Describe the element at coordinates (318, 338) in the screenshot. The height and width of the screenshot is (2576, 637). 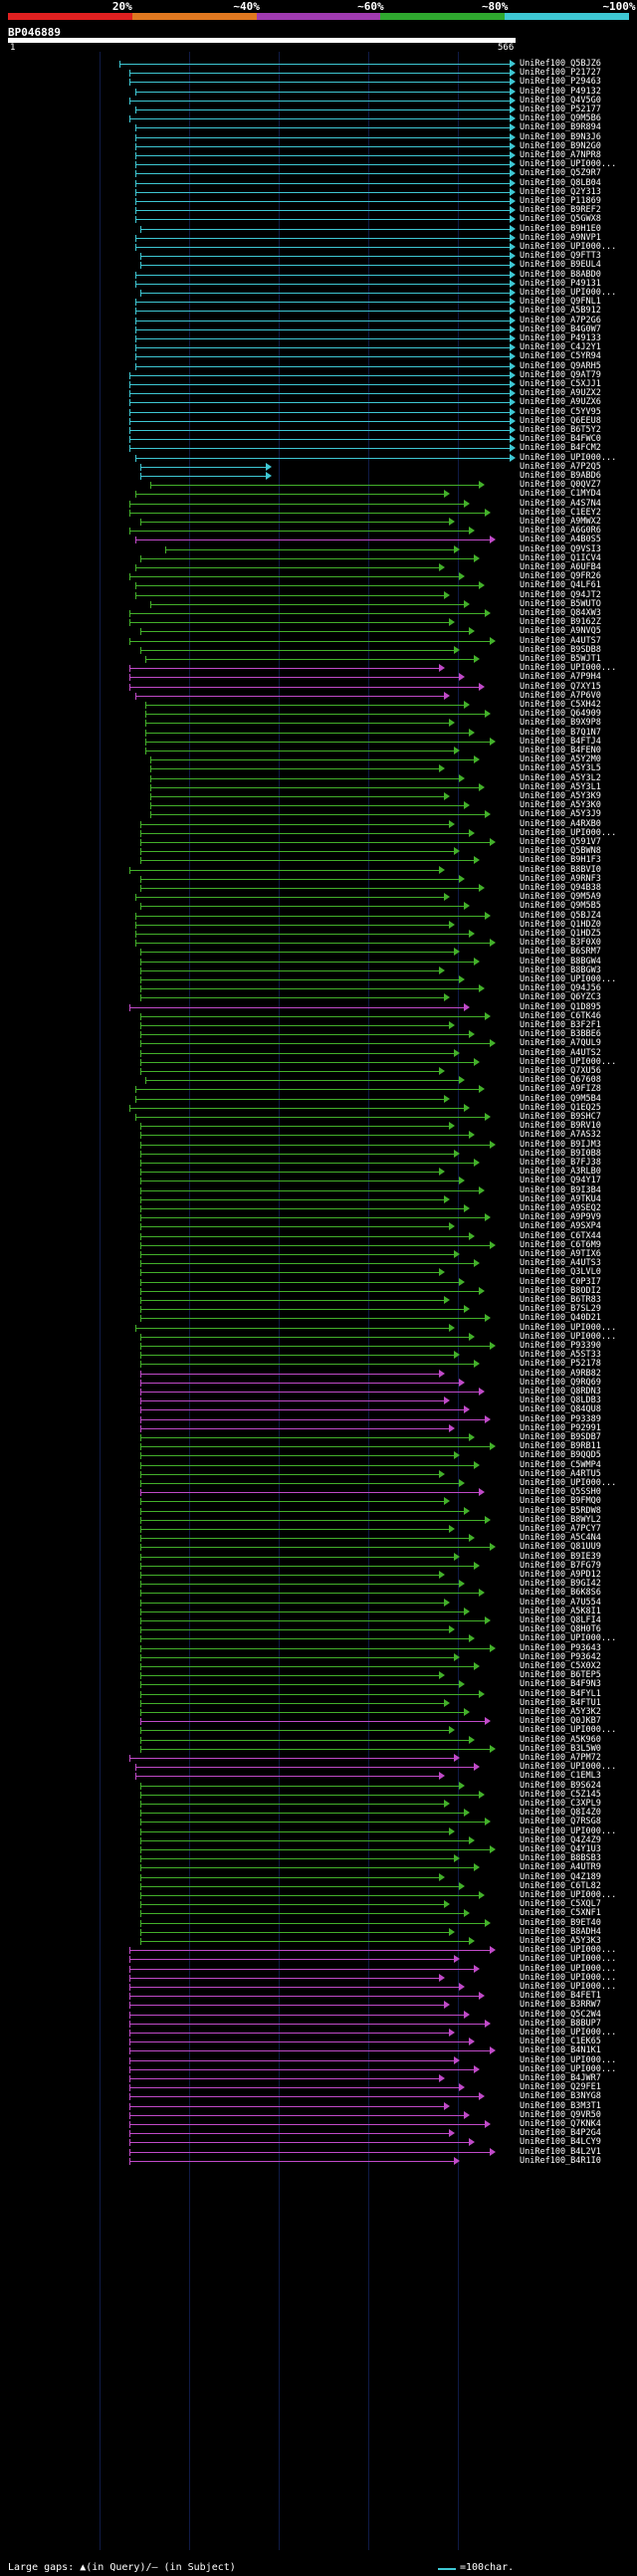
I see `hit-row: UniRef100_P49133` at that location.